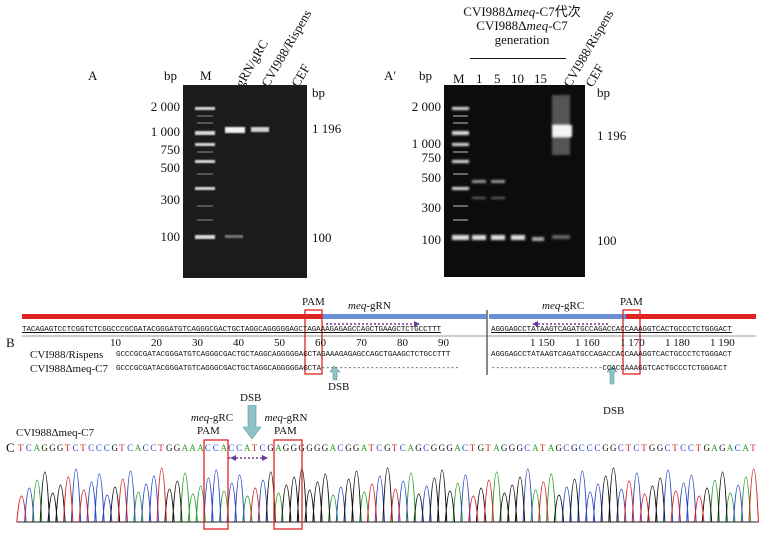 The image size is (763, 535). I want to click on panel-c-pam-box-left, so click(216, 484).